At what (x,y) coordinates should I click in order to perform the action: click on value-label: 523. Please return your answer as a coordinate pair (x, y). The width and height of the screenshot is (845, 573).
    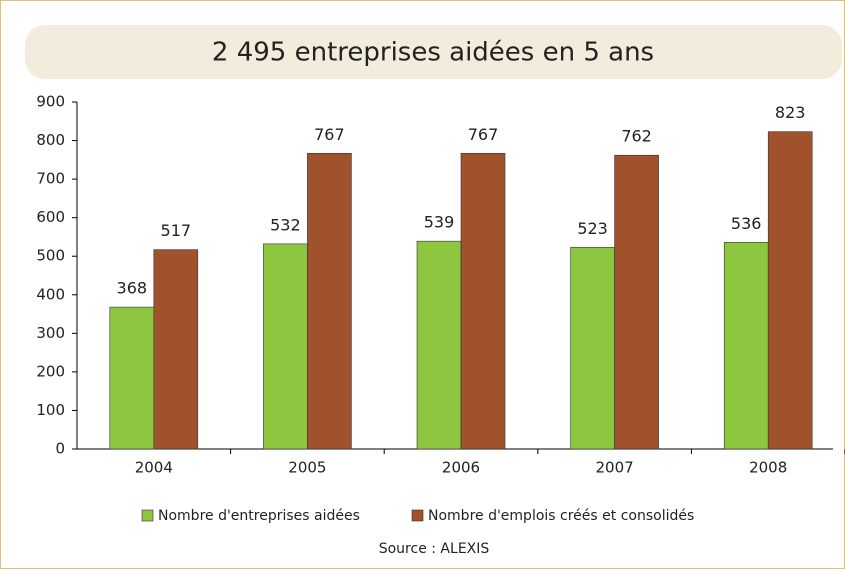
    Looking at the image, I should click on (592, 228).